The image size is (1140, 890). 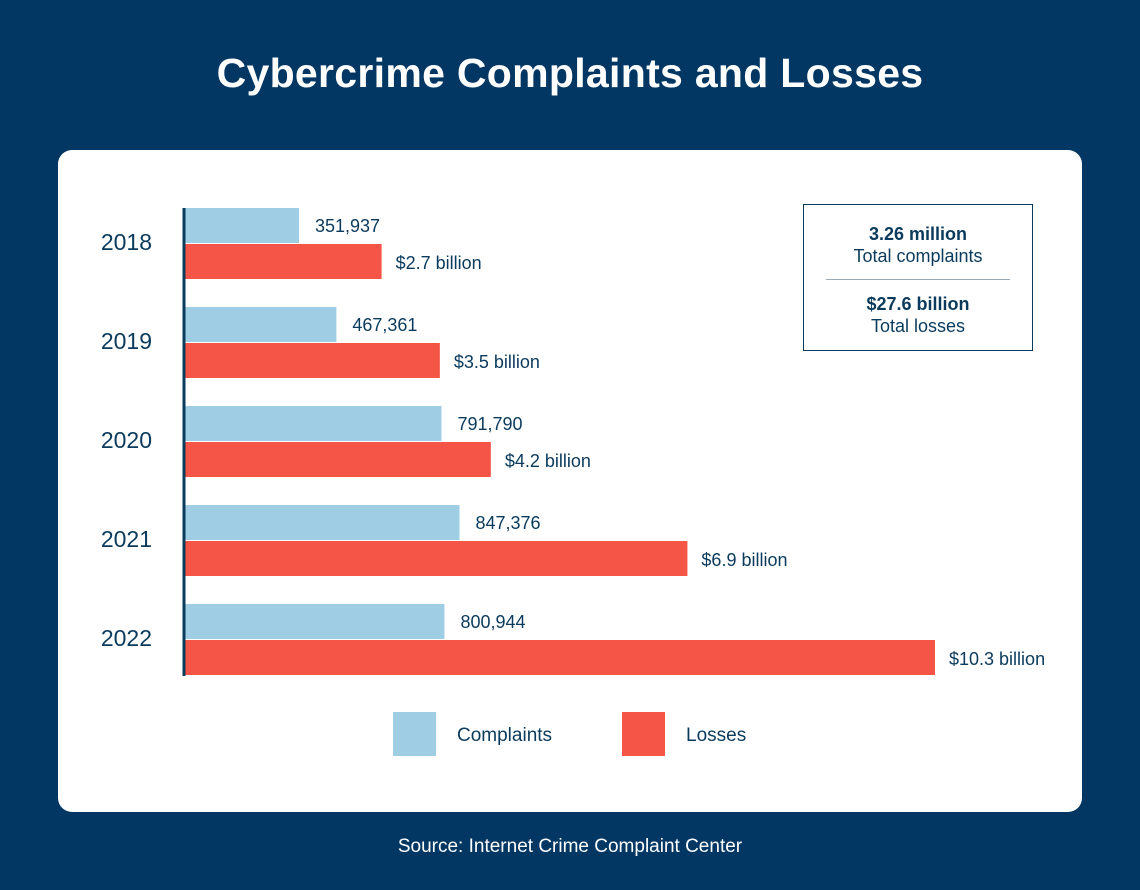 I want to click on losses-bar-2022, so click(x=560, y=657).